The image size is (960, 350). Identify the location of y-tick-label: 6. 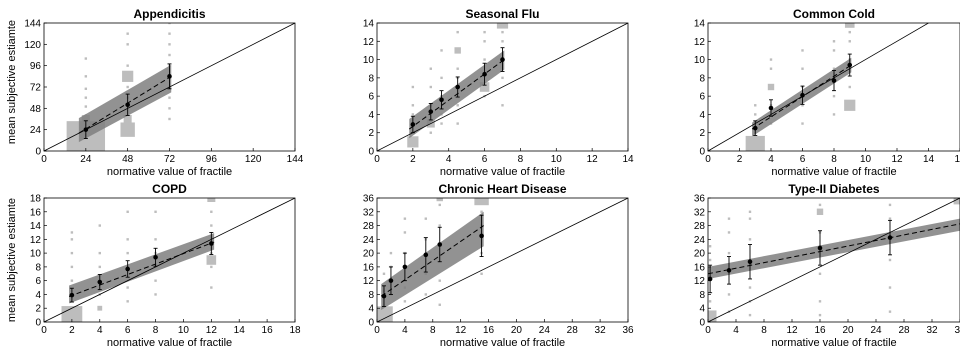
(371, 97).